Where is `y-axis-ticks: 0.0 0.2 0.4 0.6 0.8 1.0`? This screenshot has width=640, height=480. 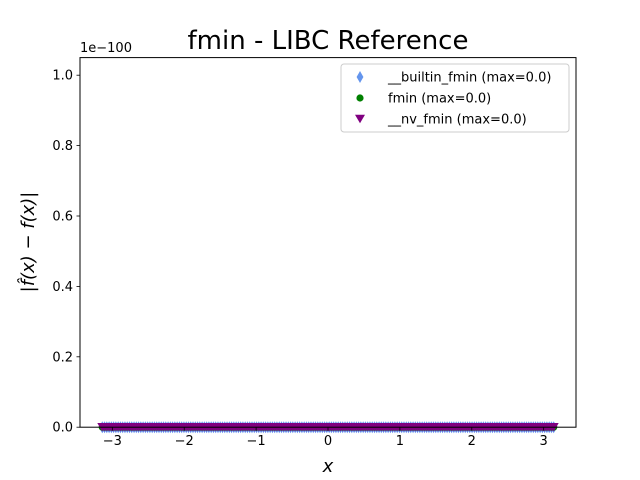
y-axis-ticks: 0.0 0.2 0.4 0.6 0.8 1.0 is located at coordinates (66, 252).